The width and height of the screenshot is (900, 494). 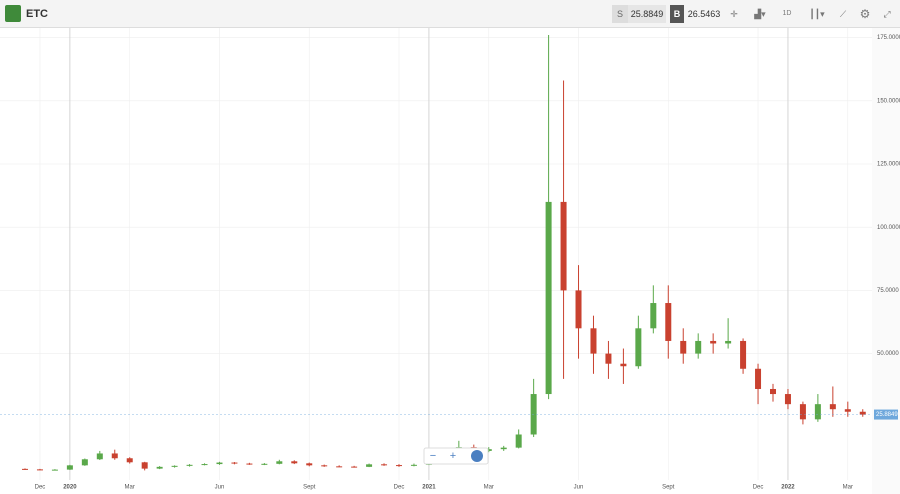 I want to click on chart-type-button: ▟▾, so click(x=760, y=14).